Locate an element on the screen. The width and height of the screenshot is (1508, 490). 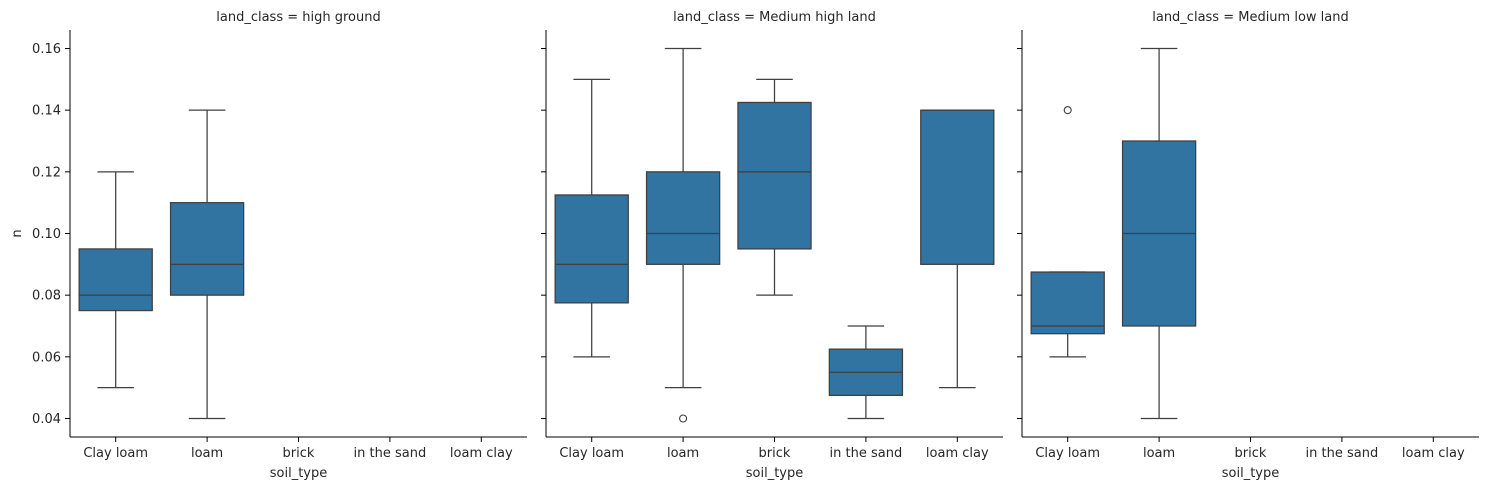
y-tick-label: 0.14 is located at coordinates (46, 111).